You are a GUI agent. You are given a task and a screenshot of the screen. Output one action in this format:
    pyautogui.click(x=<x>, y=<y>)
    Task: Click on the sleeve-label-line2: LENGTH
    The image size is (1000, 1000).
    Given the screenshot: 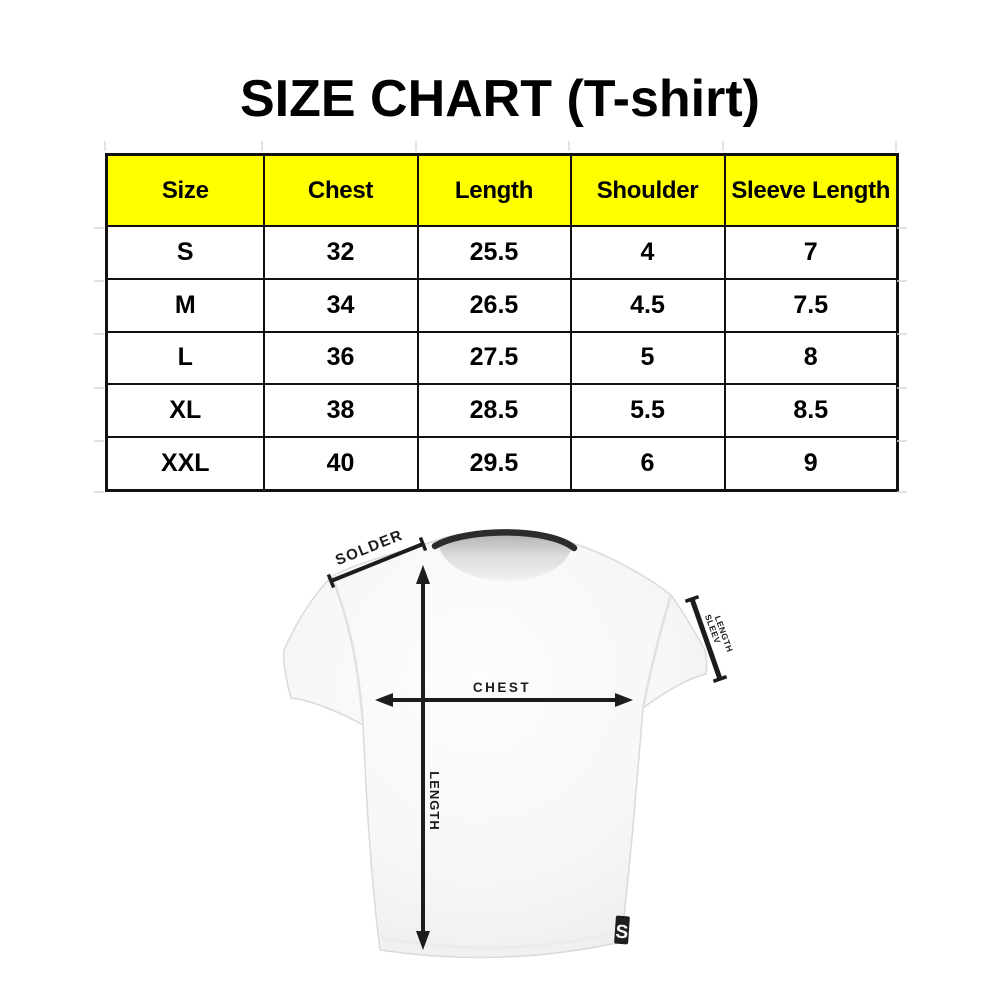 What is the action you would take?
    pyautogui.click(x=724, y=633)
    